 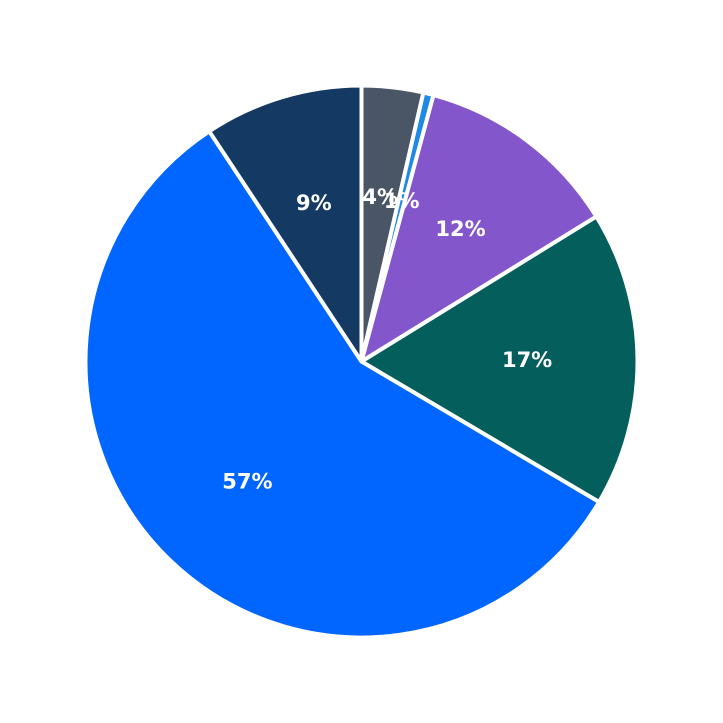 What do you see at coordinates (380, 197) in the screenshot?
I see `slice-label-0: 4%` at bounding box center [380, 197].